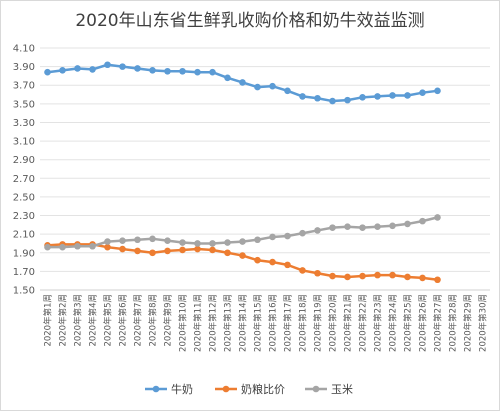  What do you see at coordinates (408, 323) in the screenshot?
I see `x-tick-label: 2020年第25周` at bounding box center [408, 323].